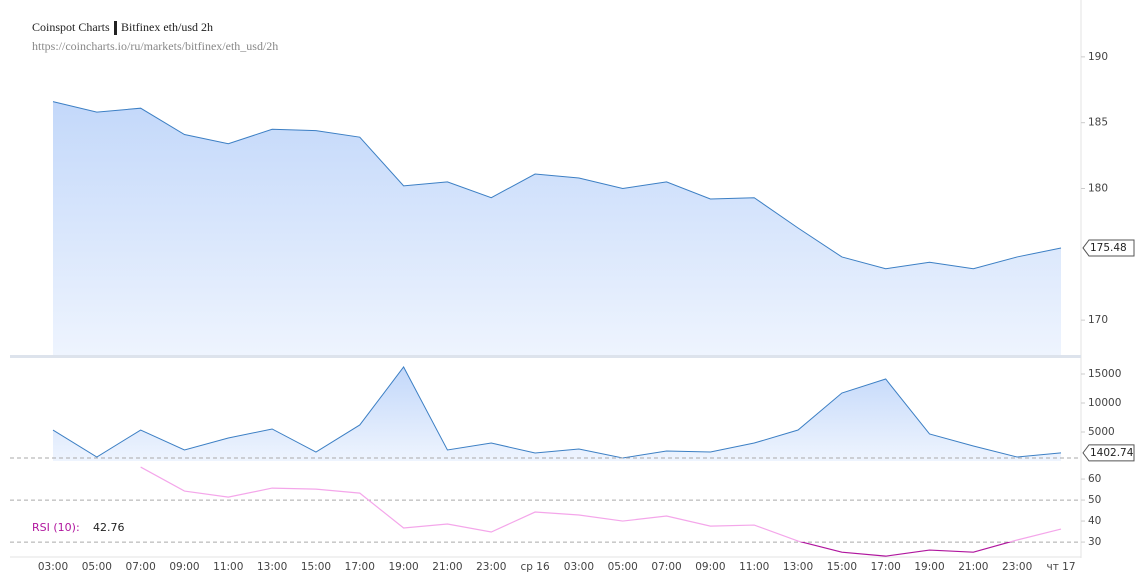 The height and width of the screenshot is (582, 1139). What do you see at coordinates (1094, 521) in the screenshot?
I see `y-tick-label: 40` at bounding box center [1094, 521].